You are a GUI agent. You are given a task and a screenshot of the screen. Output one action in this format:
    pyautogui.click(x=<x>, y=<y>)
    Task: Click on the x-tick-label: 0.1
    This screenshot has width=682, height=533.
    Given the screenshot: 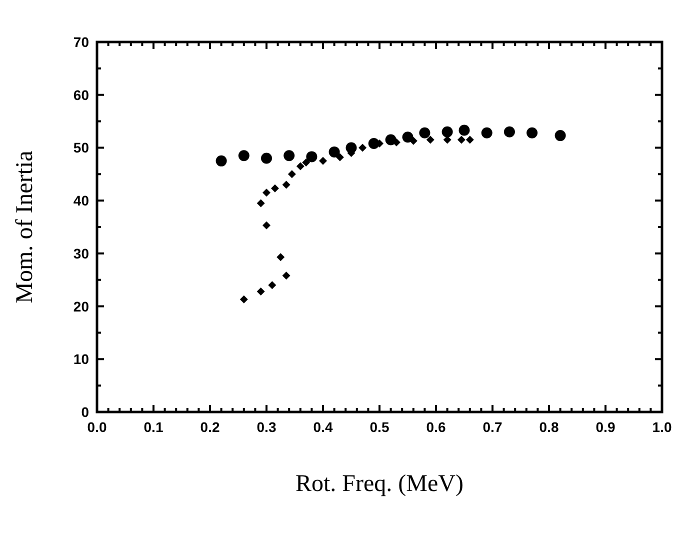 What is the action you would take?
    pyautogui.click(x=154, y=427)
    